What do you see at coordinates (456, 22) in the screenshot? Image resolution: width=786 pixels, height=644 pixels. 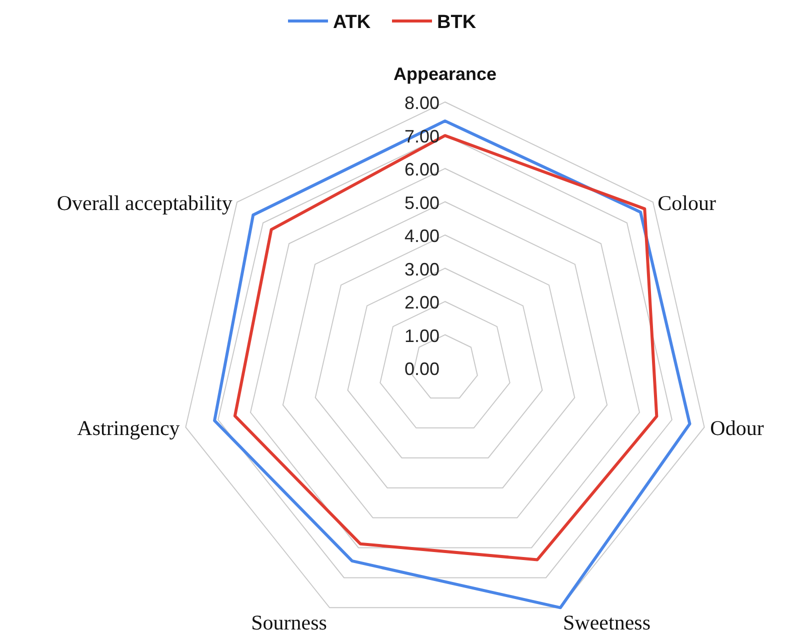 I see `legend-label: BTK` at bounding box center [456, 22].